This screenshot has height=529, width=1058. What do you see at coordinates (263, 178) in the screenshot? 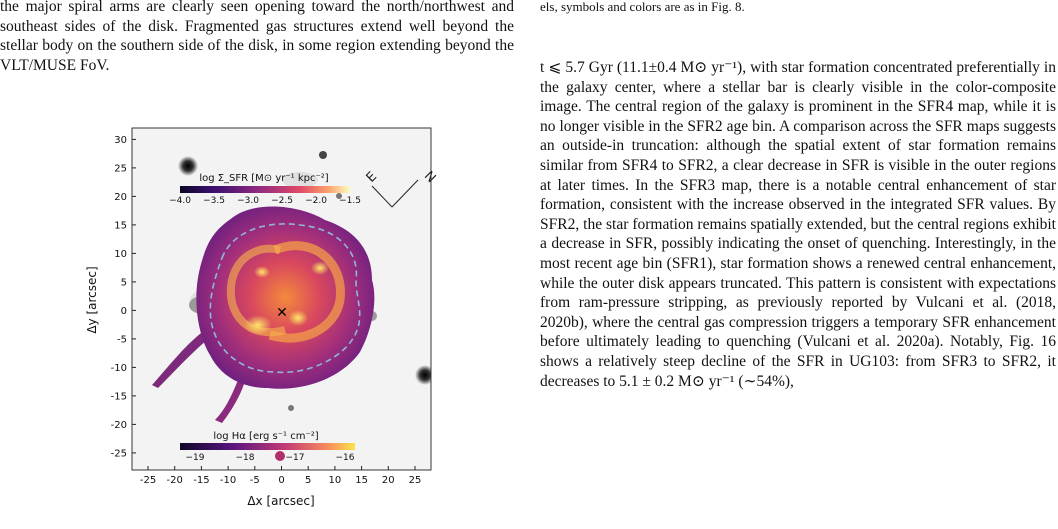
I see `colorbar-sfr-label: log Σ_SFR [M⊙ yr⁻¹ kpc⁻²]` at bounding box center [263, 178].